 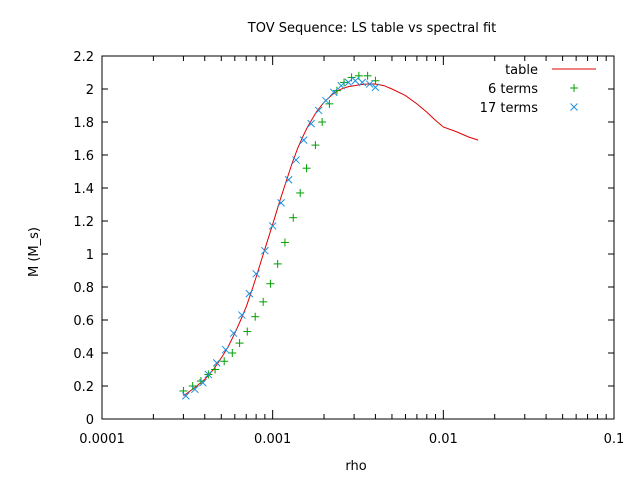 I want to click on y-tick-label: 1.4, so click(x=83, y=189).